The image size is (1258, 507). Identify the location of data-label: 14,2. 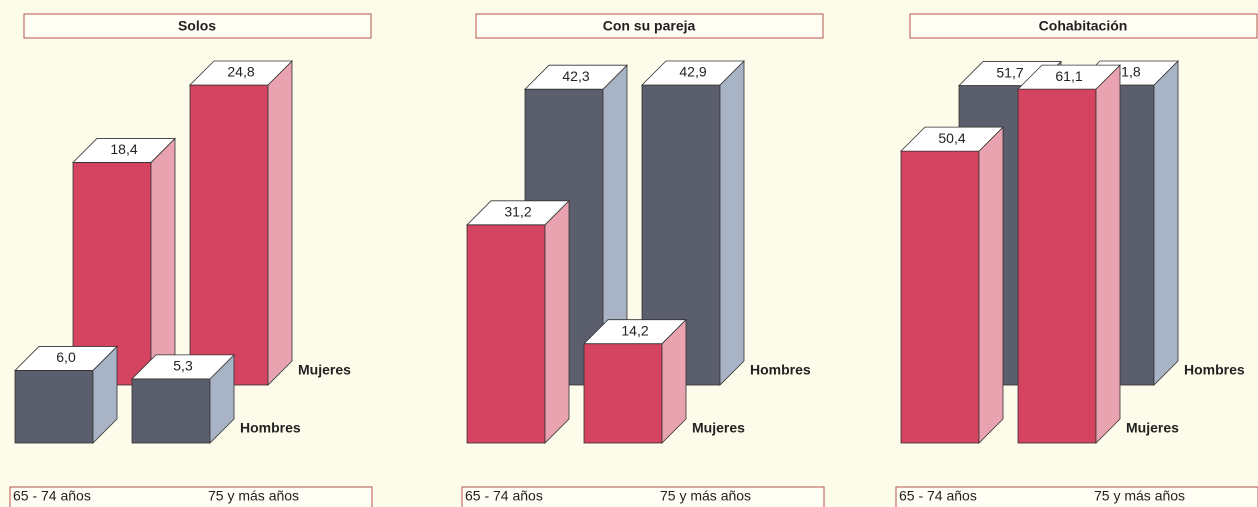
(634, 330).